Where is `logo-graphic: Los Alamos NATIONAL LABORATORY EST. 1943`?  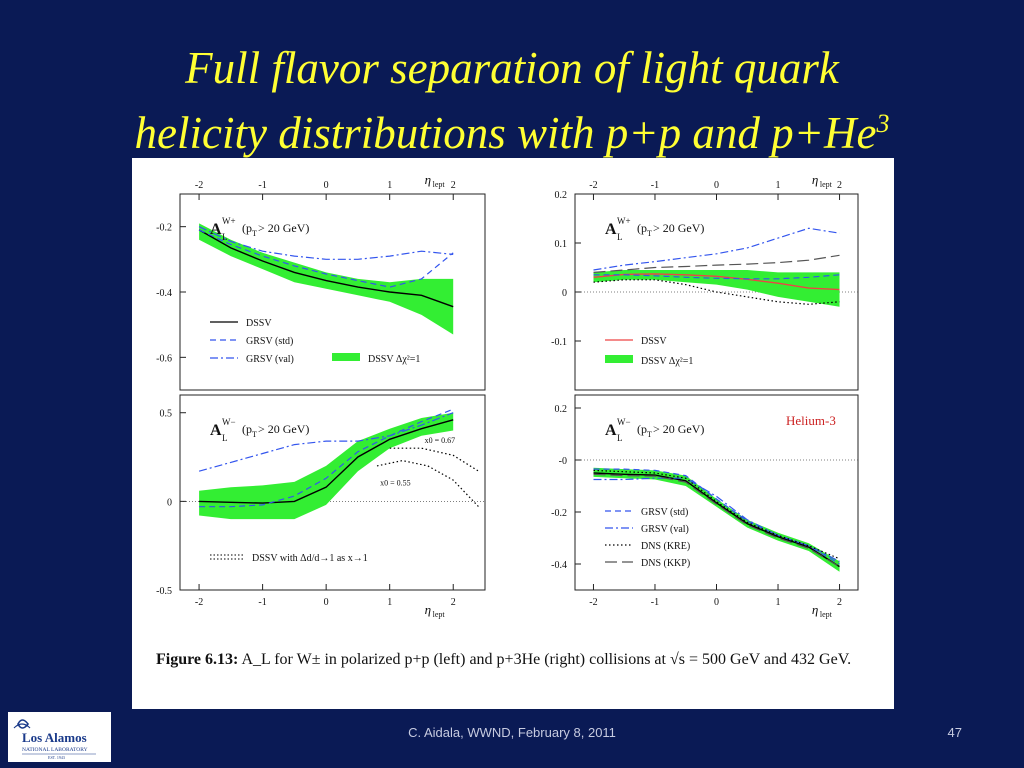 logo-graphic: Los Alamos NATIONAL LABORATORY EST. 1943 is located at coordinates (54, 739).